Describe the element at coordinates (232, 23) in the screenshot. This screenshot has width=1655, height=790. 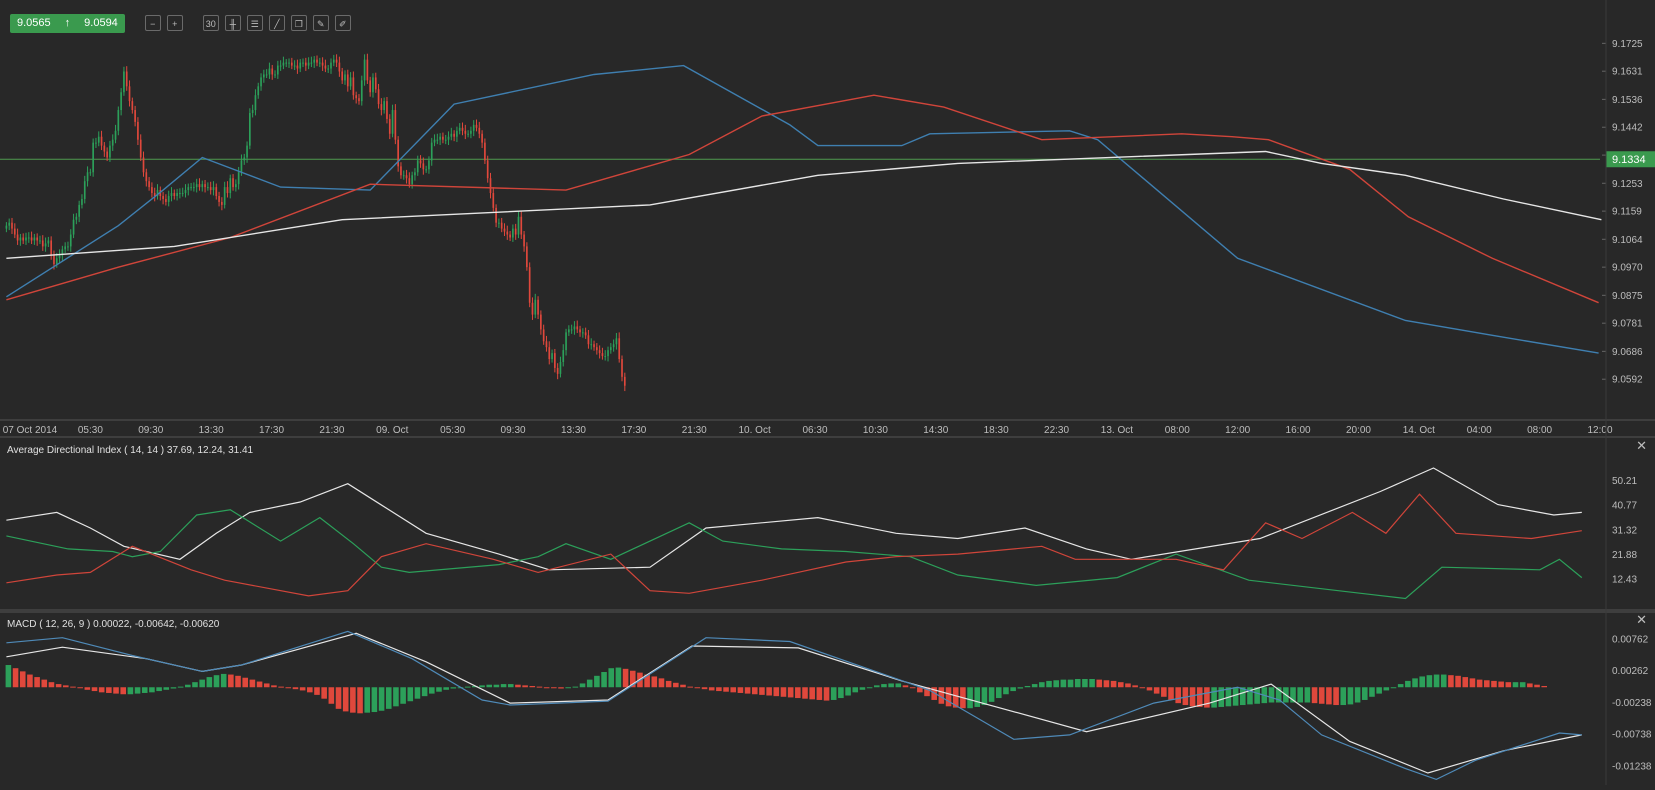
I see `chart-type-icon: ╫` at that location.